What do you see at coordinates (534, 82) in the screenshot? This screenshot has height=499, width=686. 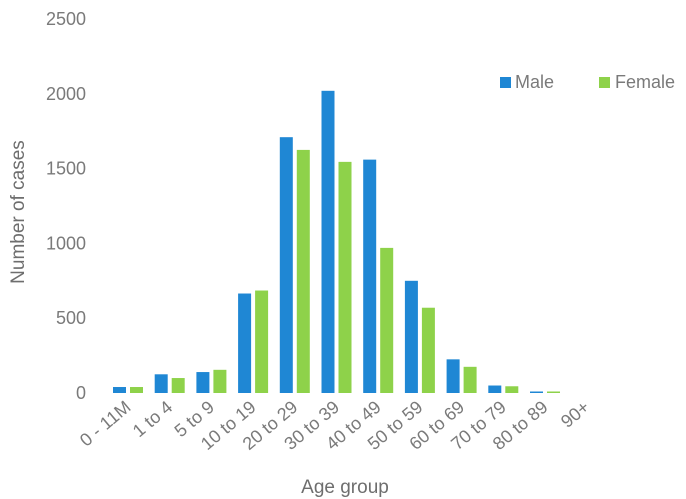 I see `legend-label-male: Male` at bounding box center [534, 82].